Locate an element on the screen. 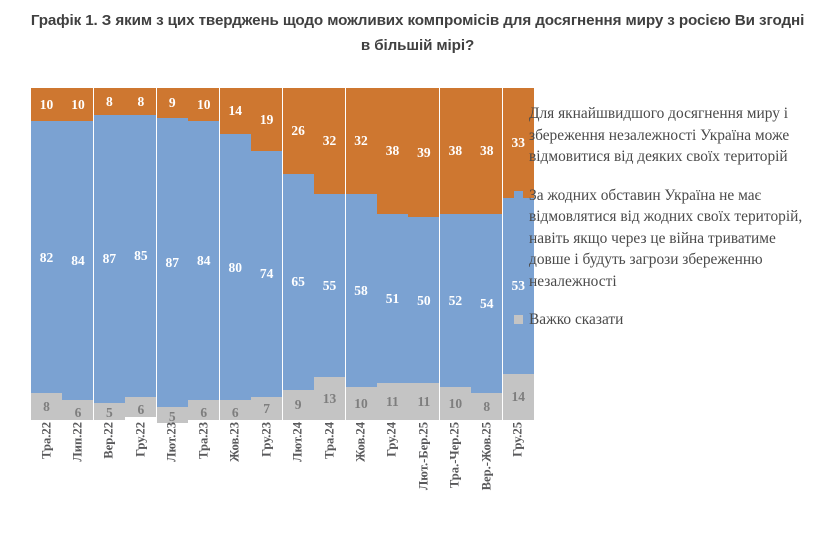 The image size is (835, 537). bar-segment-no-compromise: 65 is located at coordinates (298, 282).